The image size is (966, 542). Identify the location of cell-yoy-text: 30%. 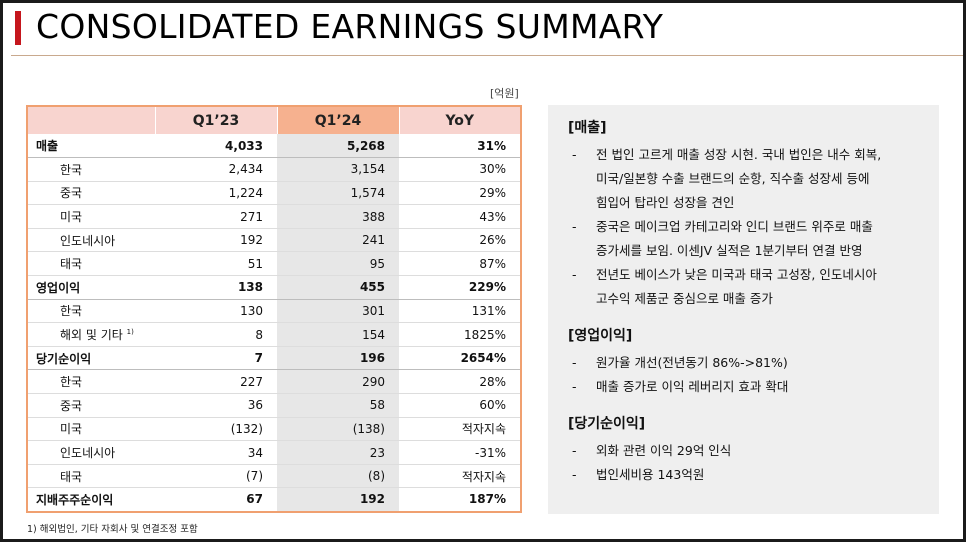
(492, 169).